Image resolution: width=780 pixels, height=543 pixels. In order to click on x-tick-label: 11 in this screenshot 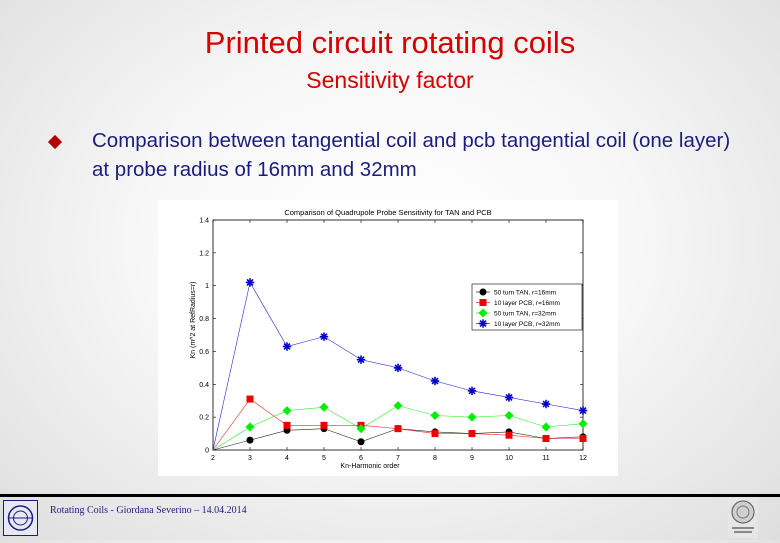, I will do `click(545, 458)`.